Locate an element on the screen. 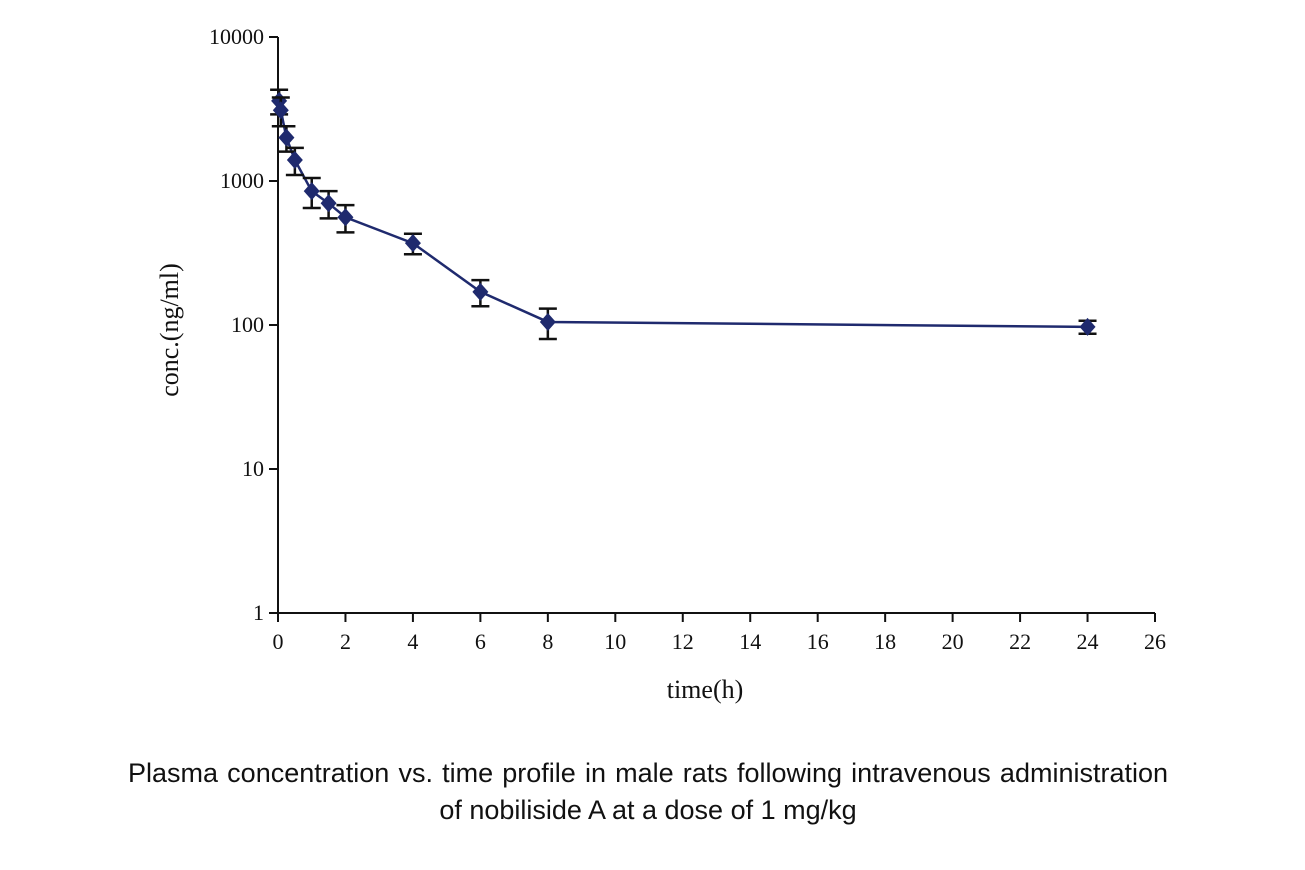  y-tick-label: 1000 is located at coordinates (242, 180).